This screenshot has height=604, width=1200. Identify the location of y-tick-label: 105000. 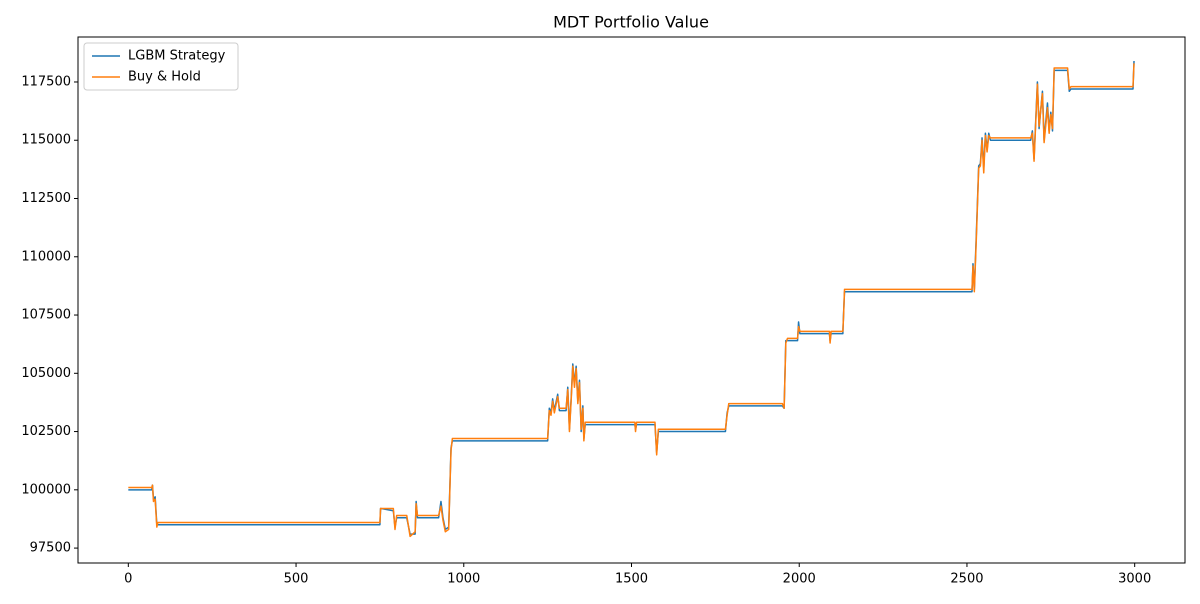
(46, 373).